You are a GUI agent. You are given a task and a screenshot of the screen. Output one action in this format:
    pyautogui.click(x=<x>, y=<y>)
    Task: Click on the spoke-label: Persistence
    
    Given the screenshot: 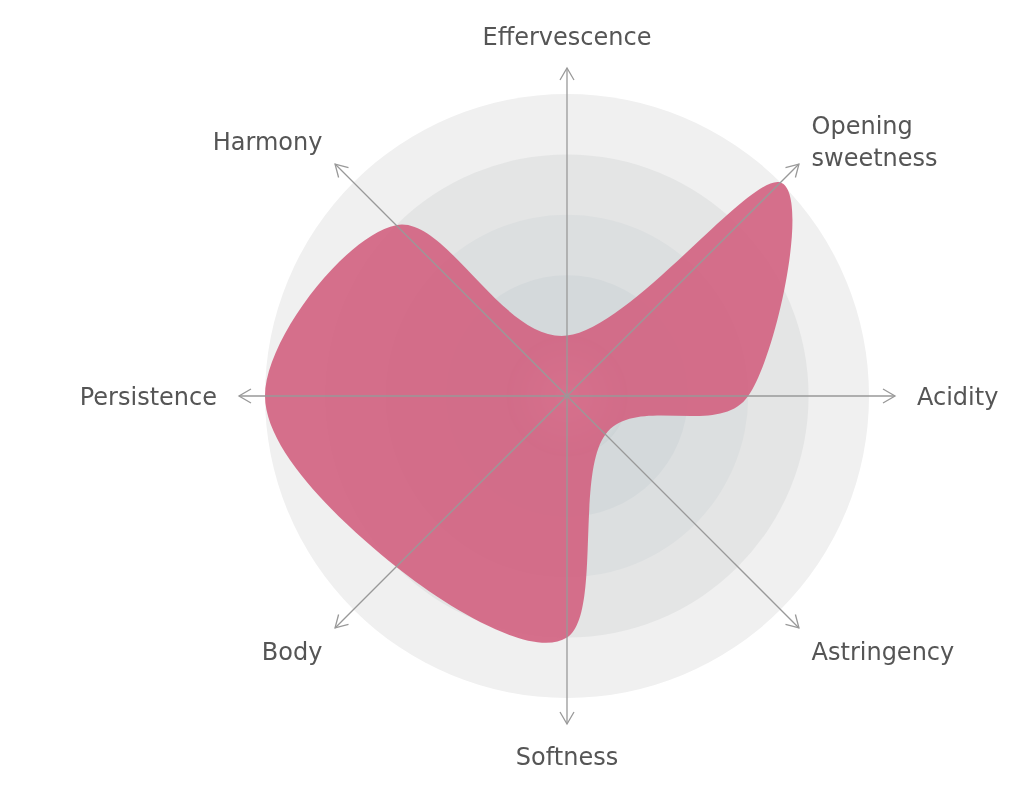 What is the action you would take?
    pyautogui.click(x=148, y=397)
    